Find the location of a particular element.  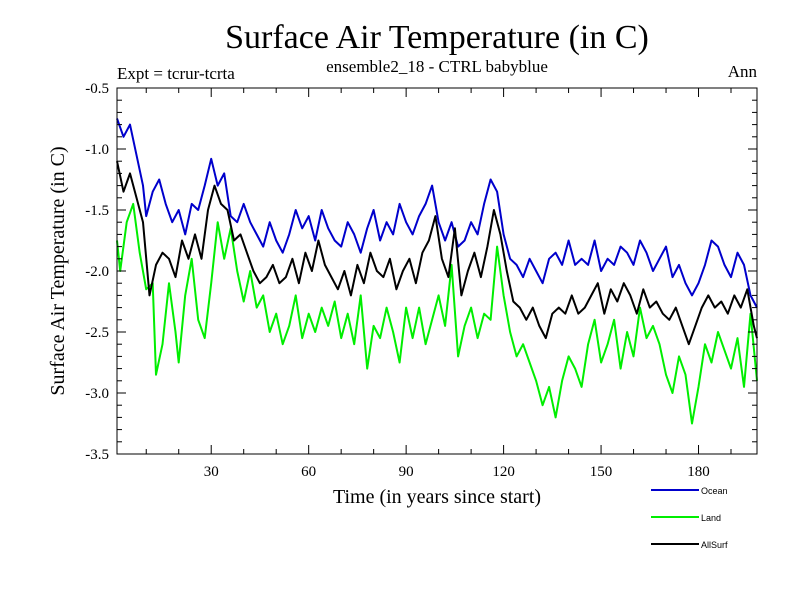

x-tick-label: 90 is located at coordinates (406, 472).